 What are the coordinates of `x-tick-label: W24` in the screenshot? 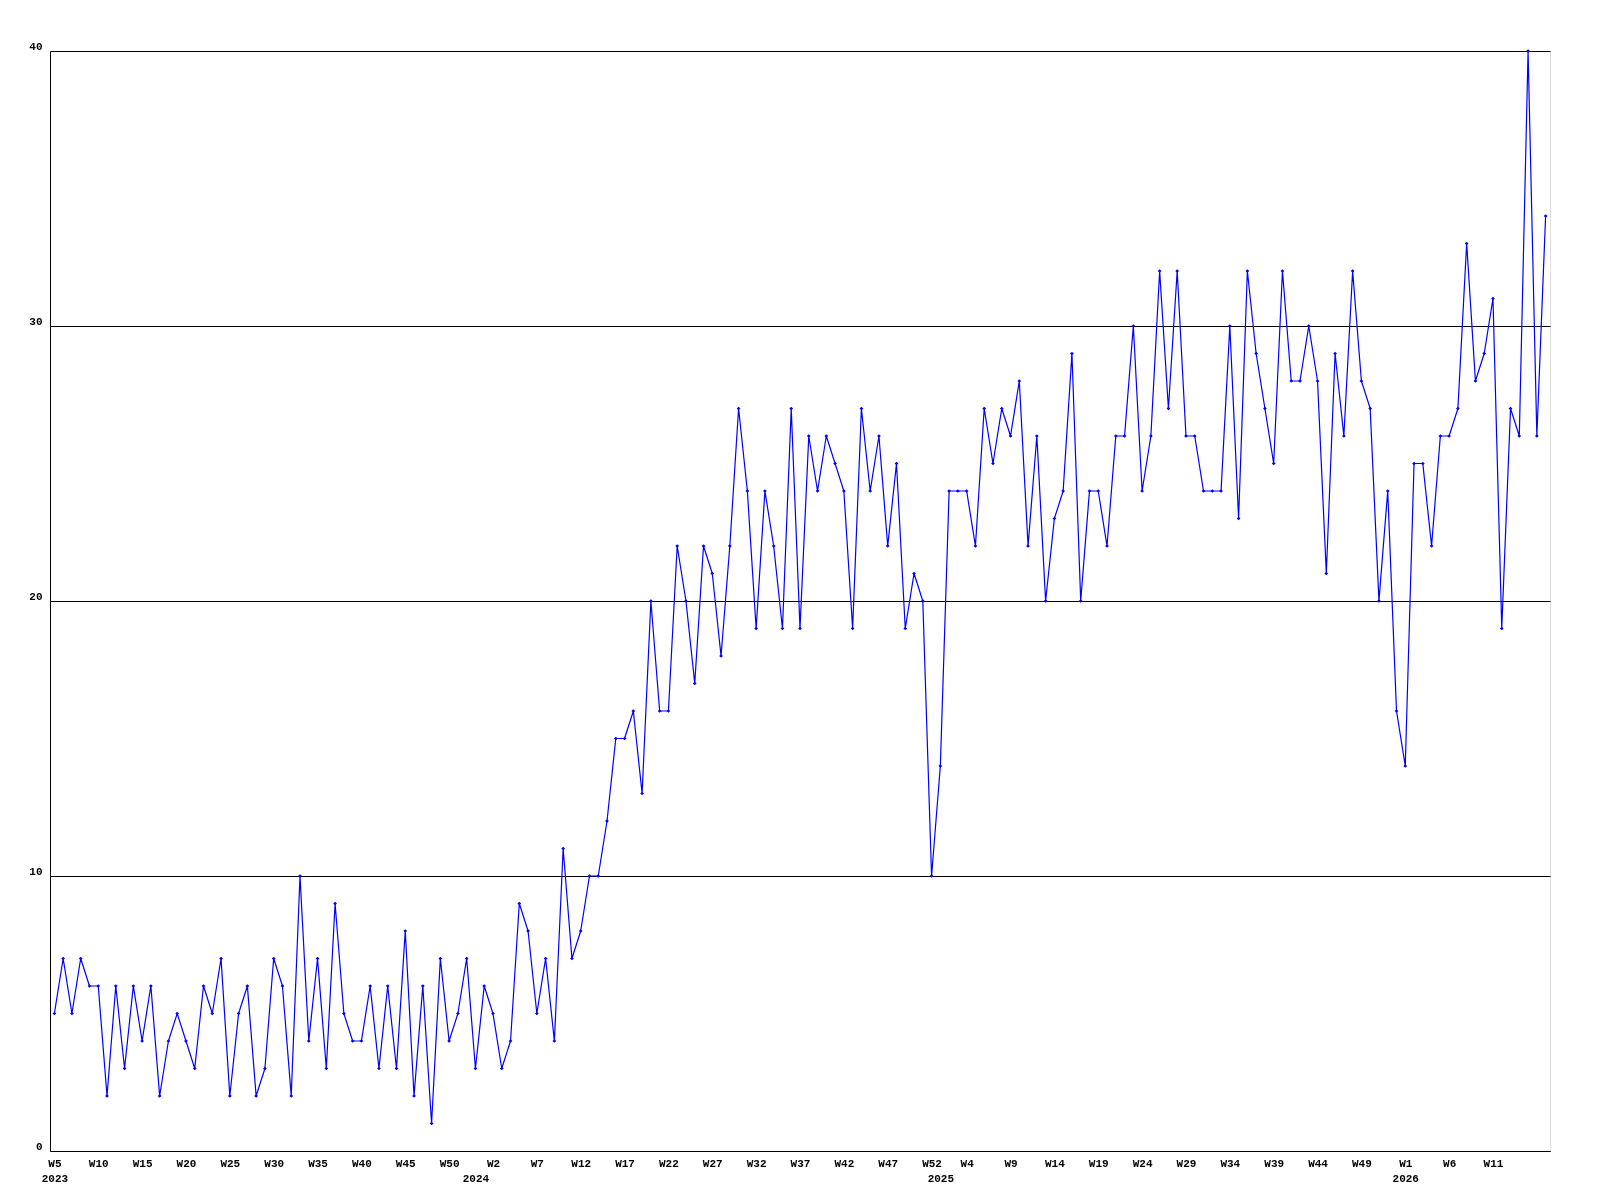 It's located at (1142, 1163).